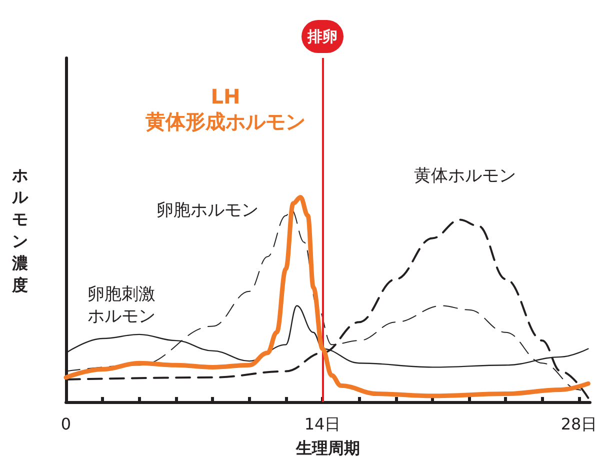 This screenshot has height=470, width=614. What do you see at coordinates (207, 210) in the screenshot?
I see `series-label: 卵胞ホルモン` at bounding box center [207, 210].